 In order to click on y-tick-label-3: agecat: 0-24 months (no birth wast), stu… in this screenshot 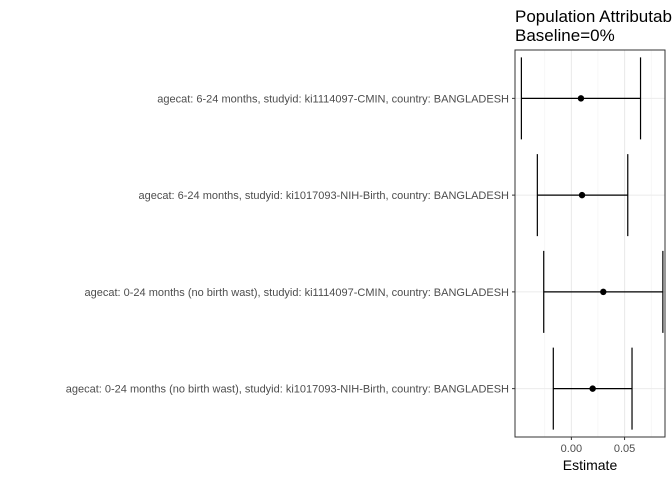, I will do `click(287, 390)`.